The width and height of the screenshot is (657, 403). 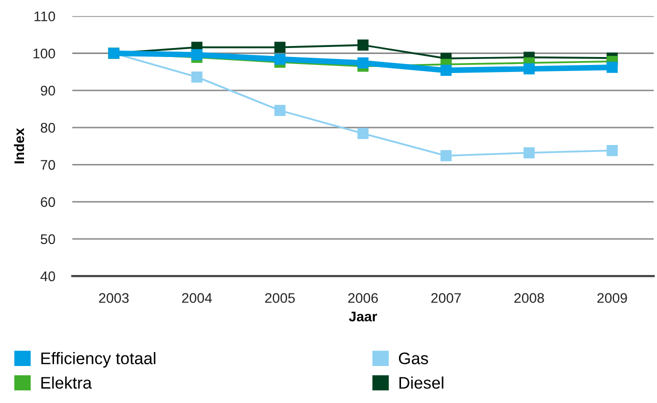 I want to click on x-tick-label: 2007, so click(x=446, y=298).